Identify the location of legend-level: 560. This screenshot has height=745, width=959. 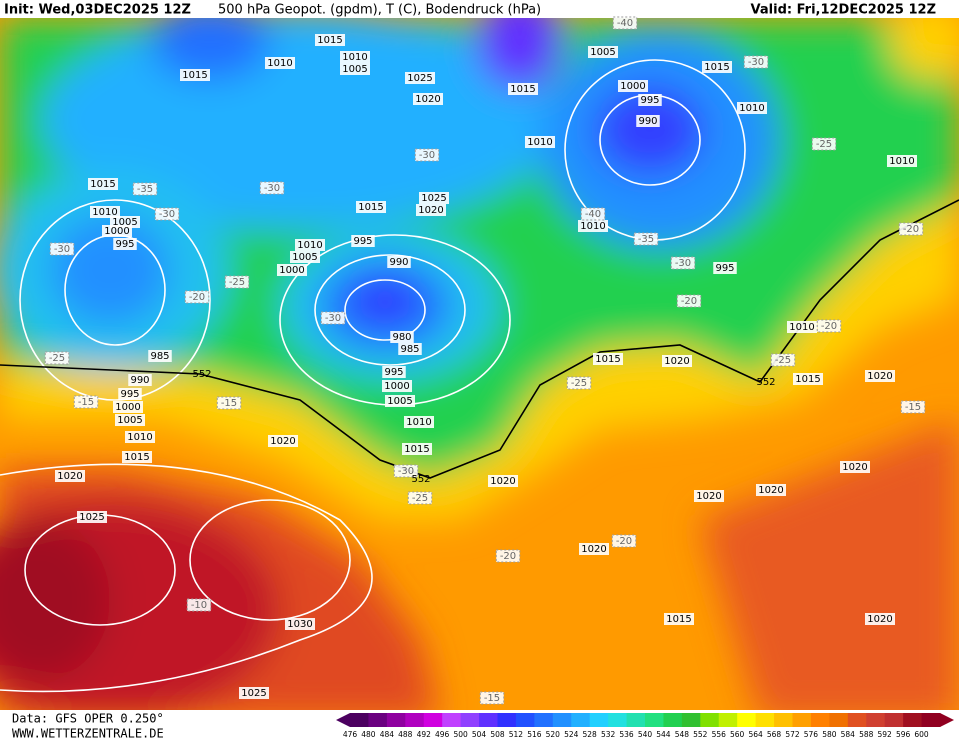
(737, 734).